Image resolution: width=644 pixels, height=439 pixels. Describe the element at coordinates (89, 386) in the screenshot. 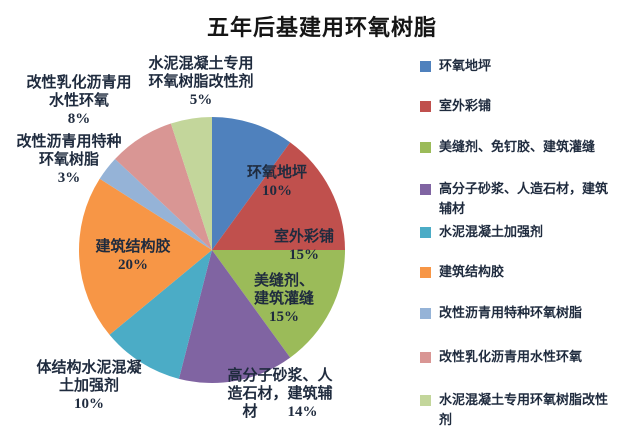

I see `pie-label-concrete-strength: 体结构水泥混凝 土加强剂 10%` at that location.